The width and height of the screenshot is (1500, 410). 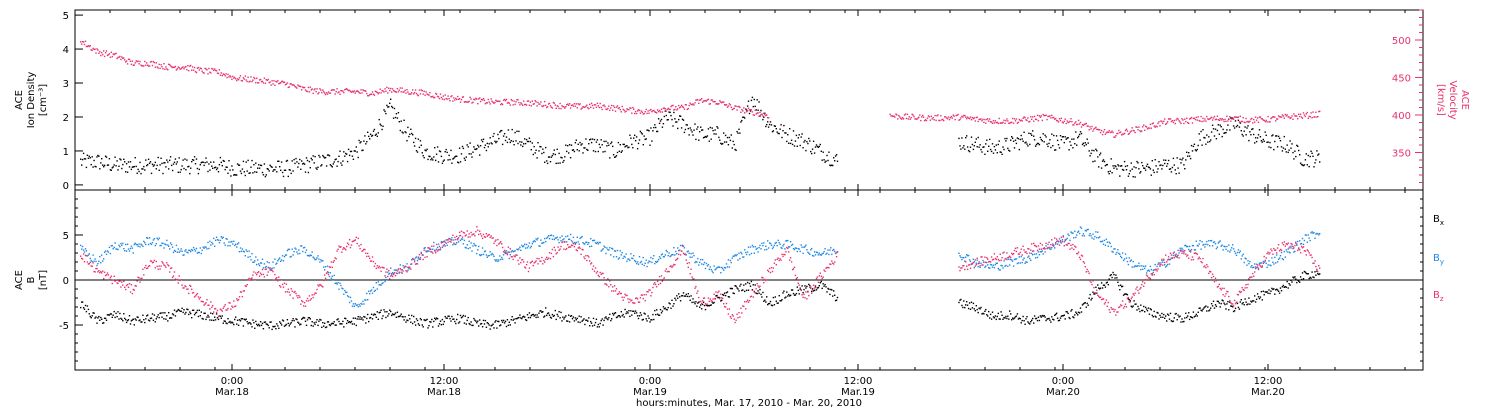 I want to click on velocity-y-tick-label: 350, so click(x=1401, y=154).